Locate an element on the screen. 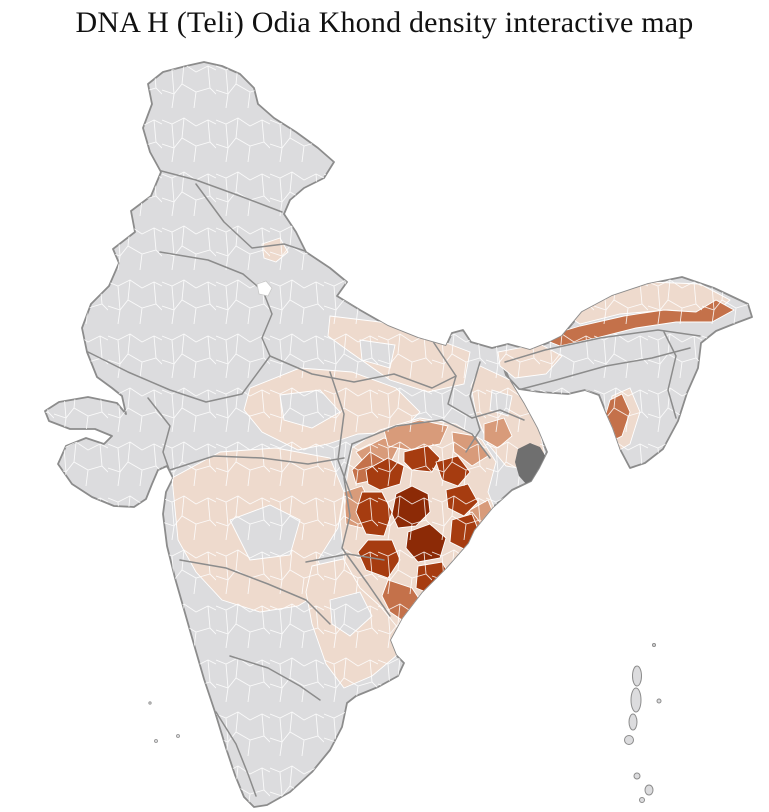 The height and width of the screenshot is (812, 769). lakshadweep-islands is located at coordinates (164, 722).